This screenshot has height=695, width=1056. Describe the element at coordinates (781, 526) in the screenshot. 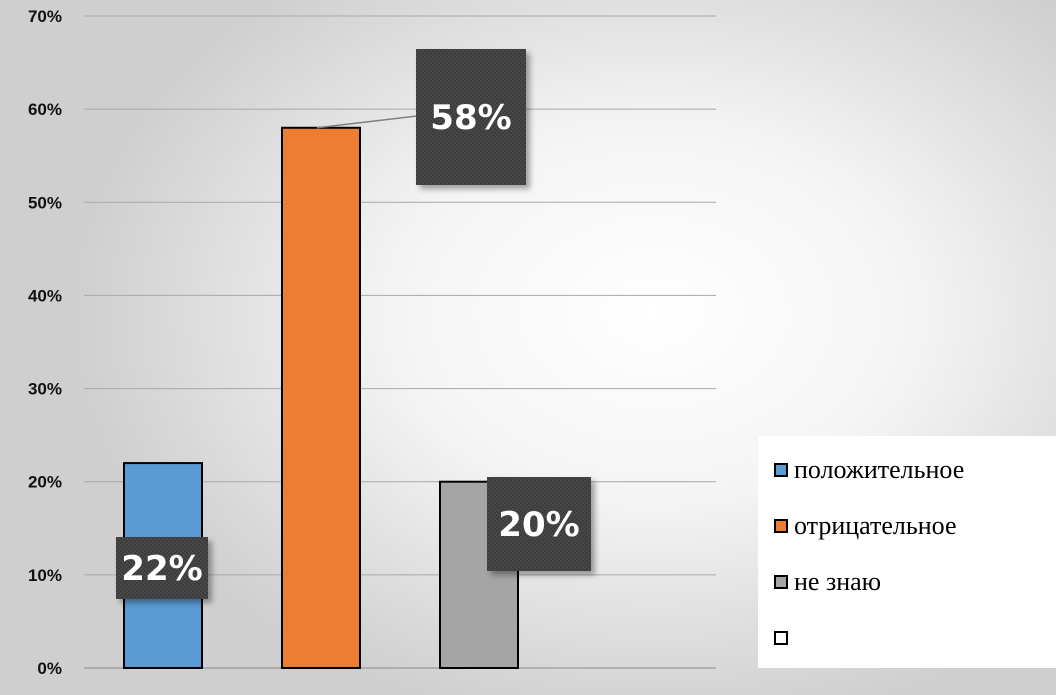

I see `legend-swatch-negative` at that location.